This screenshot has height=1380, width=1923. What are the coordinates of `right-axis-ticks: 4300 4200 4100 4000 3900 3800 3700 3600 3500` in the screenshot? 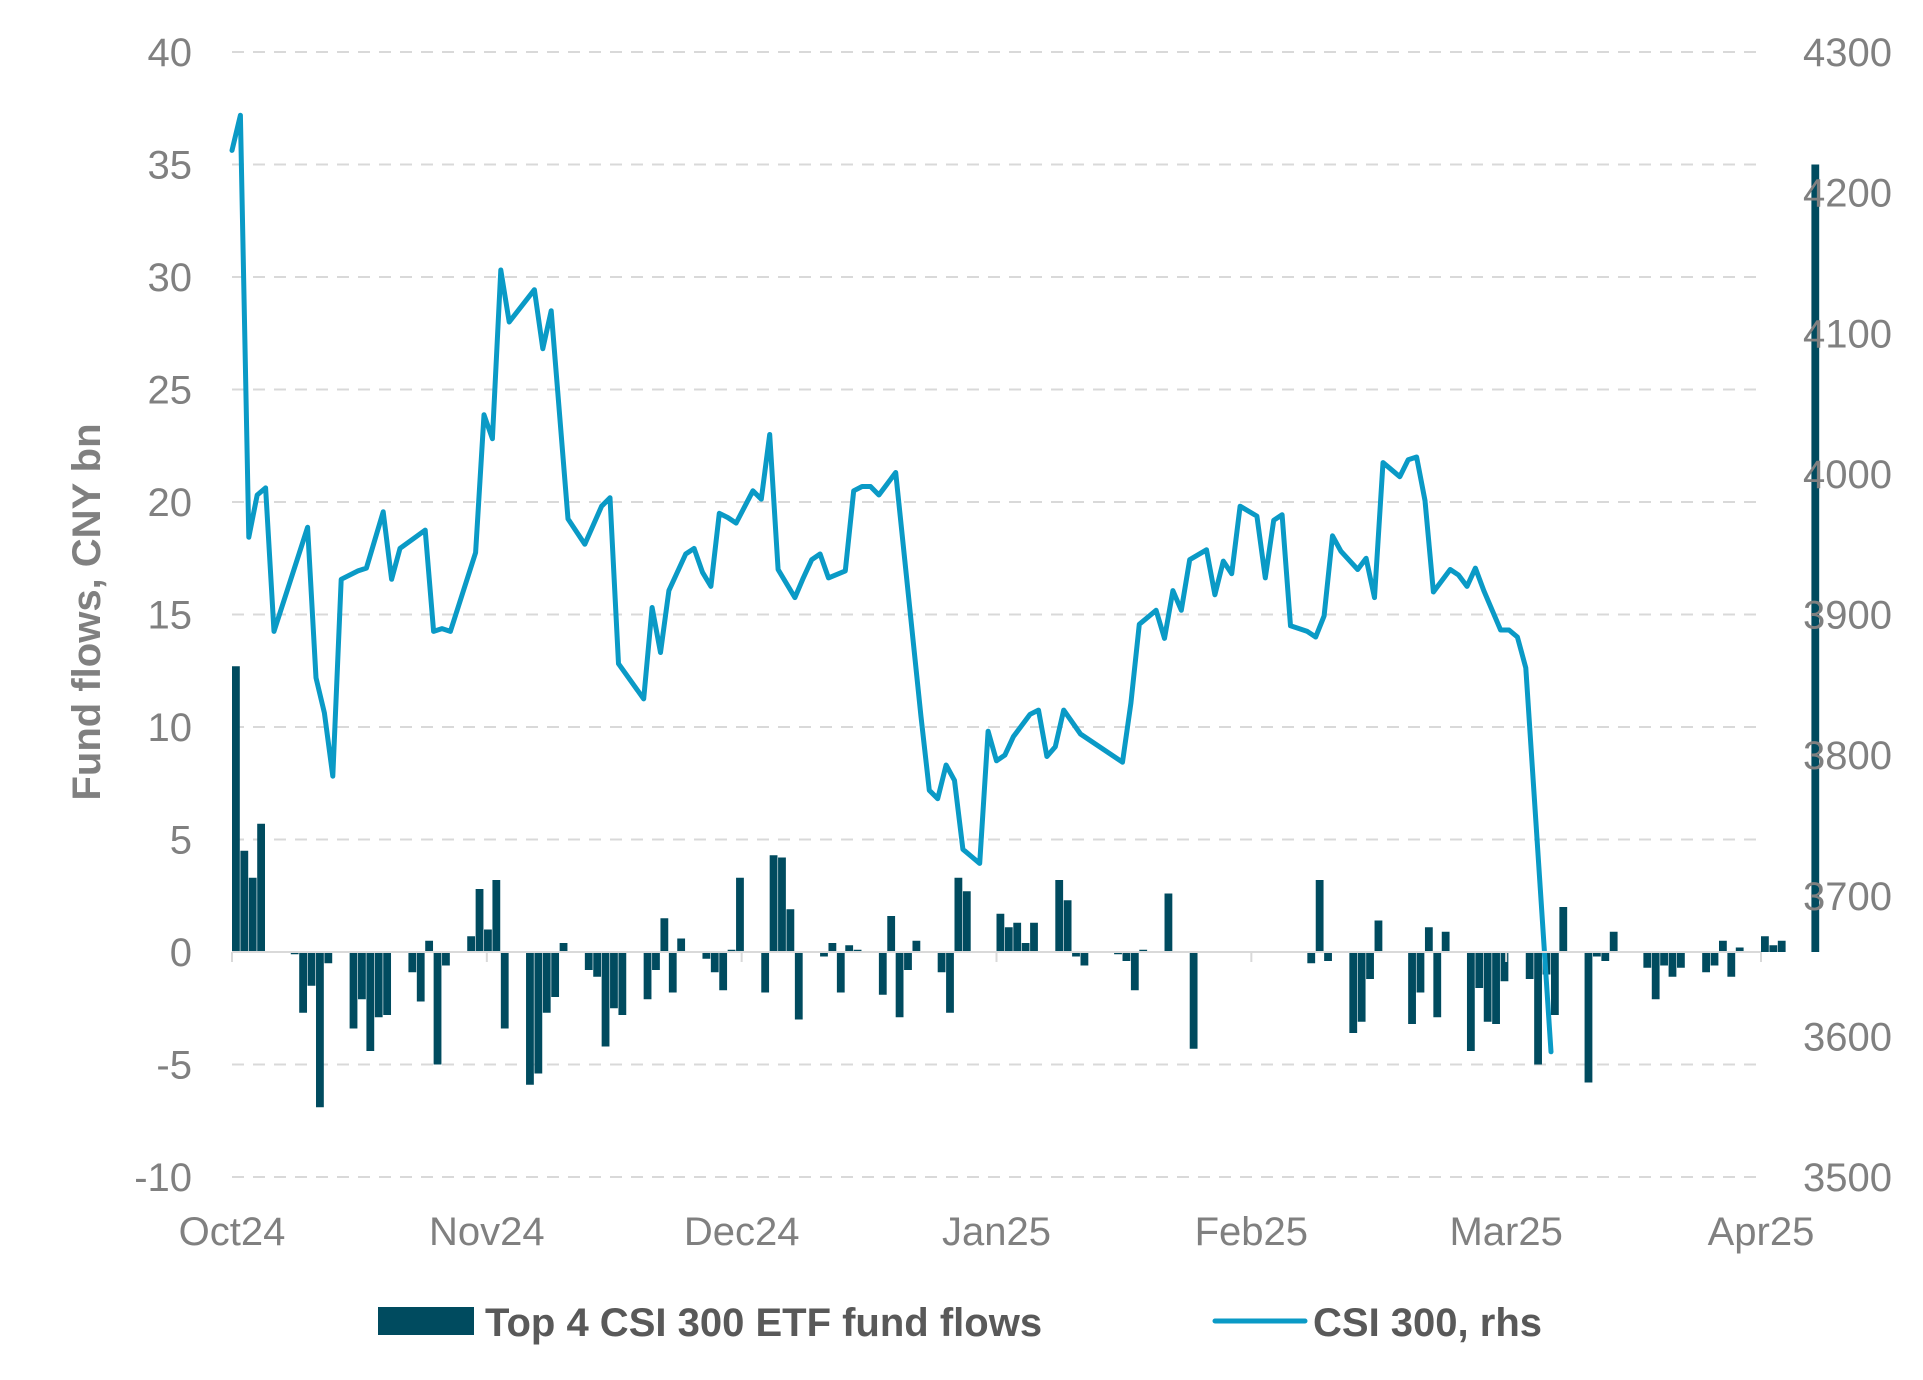 It's located at (1847, 615).